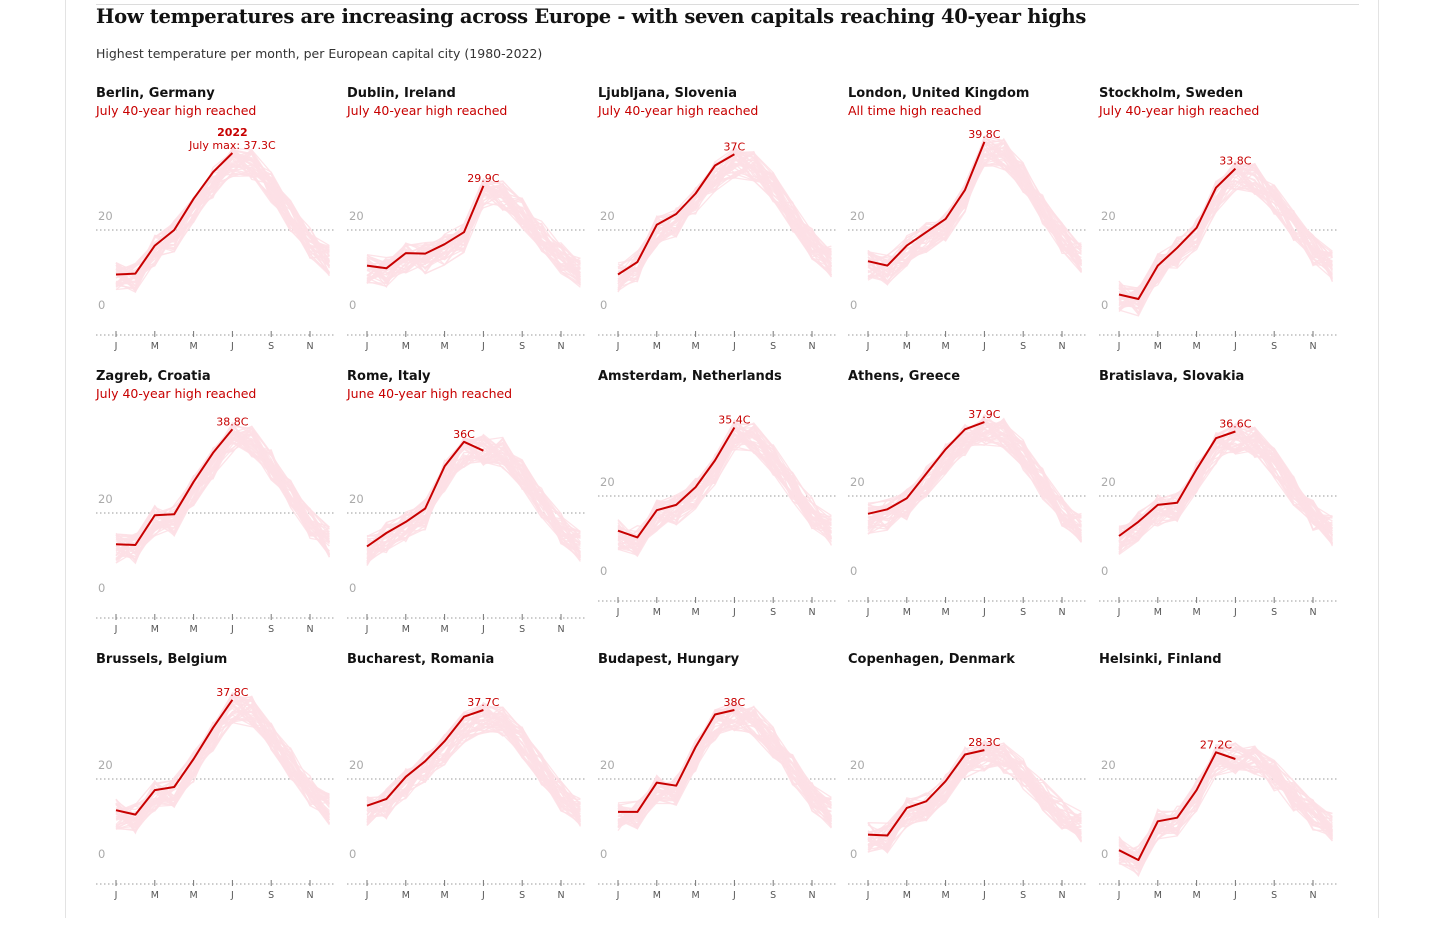  What do you see at coordinates (734, 419) in the screenshot?
I see `max-temperature-label: 35.4C` at bounding box center [734, 419].